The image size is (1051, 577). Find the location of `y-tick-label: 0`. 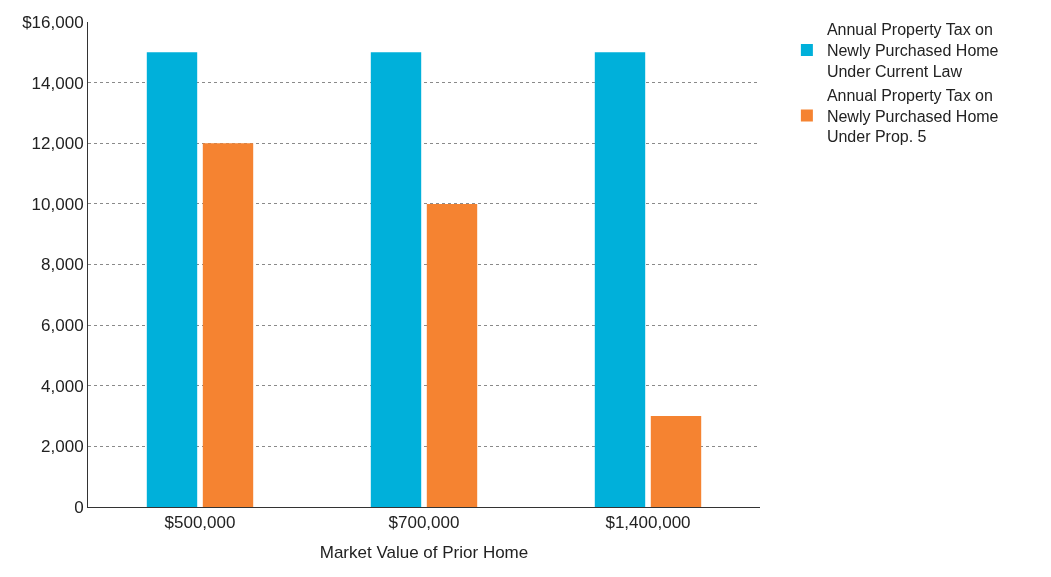

y-tick-label: 0 is located at coordinates (79, 507).